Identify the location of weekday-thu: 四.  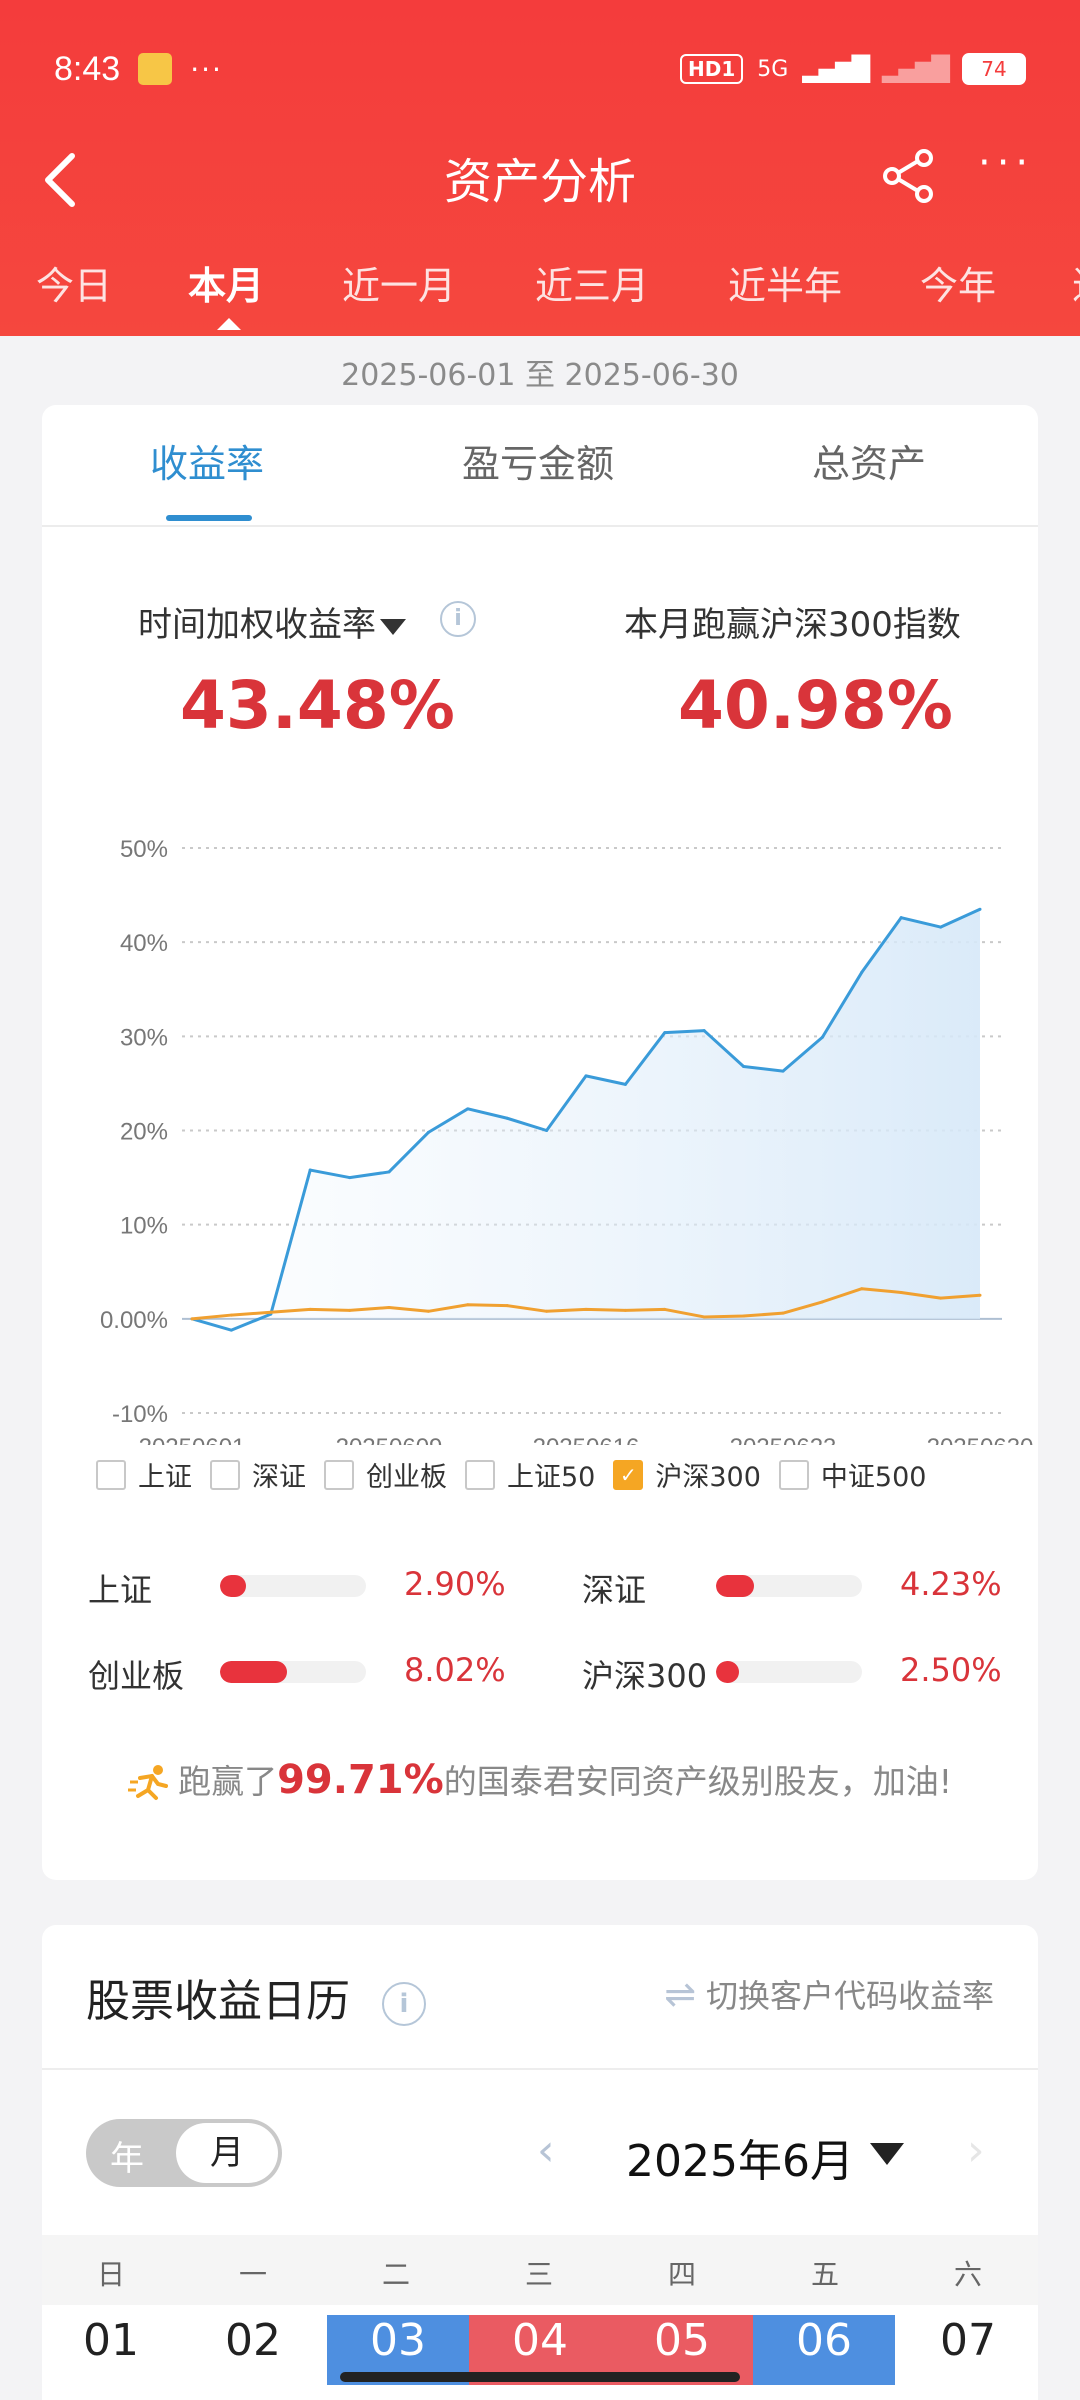
(681, 2274).